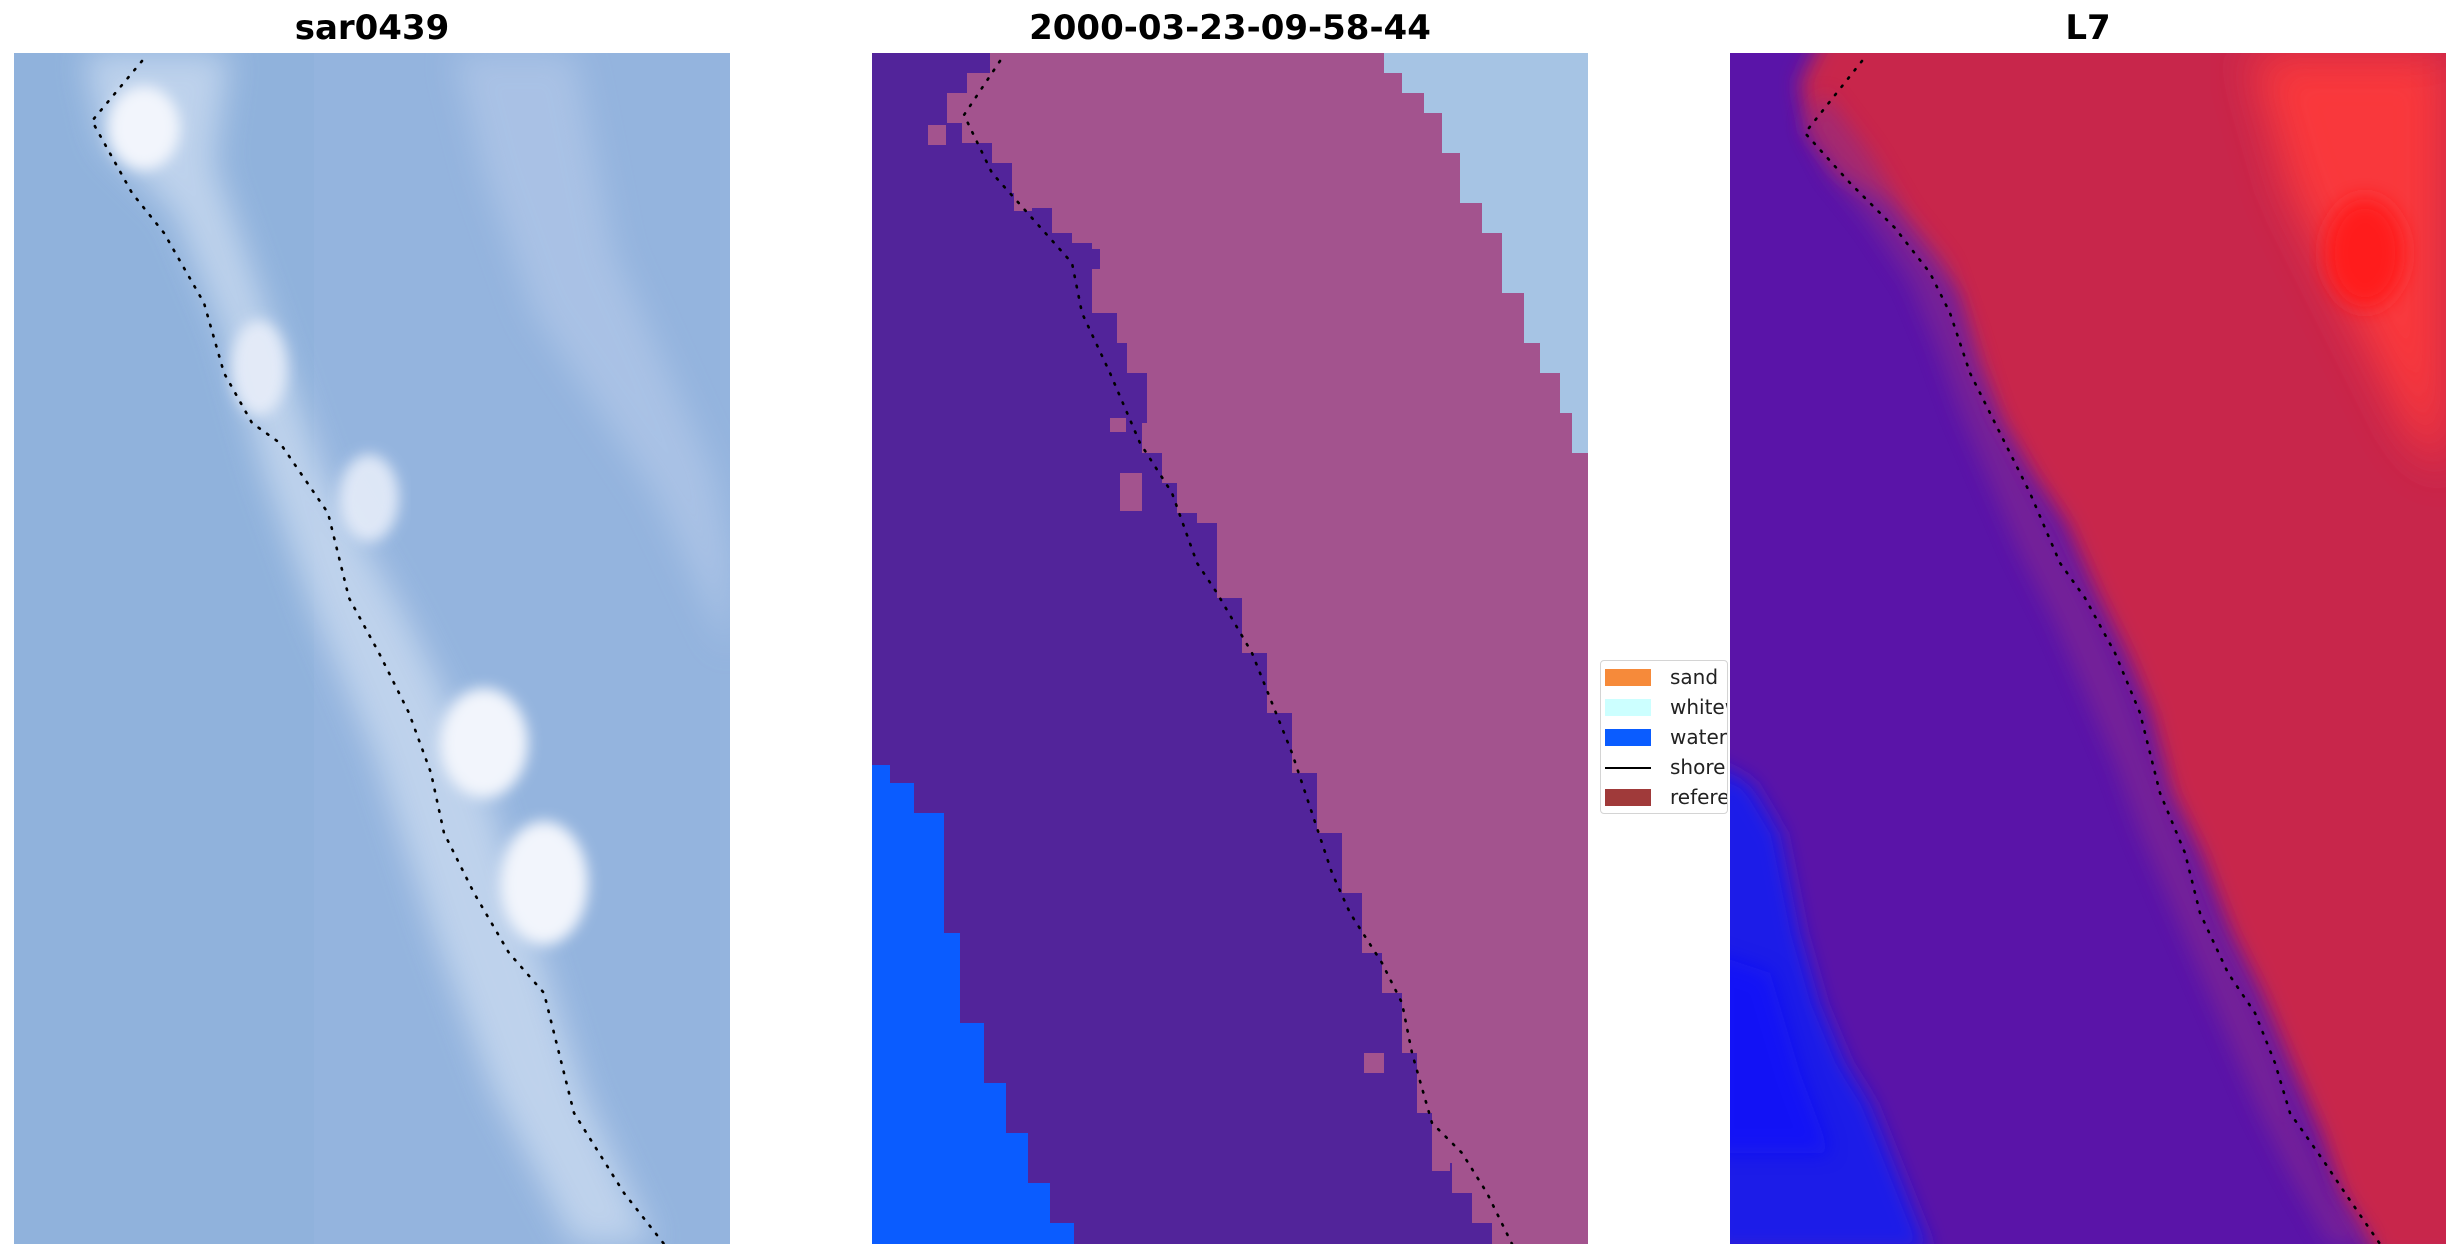  I want to click on water-swatch-icon, so click(1628, 737).